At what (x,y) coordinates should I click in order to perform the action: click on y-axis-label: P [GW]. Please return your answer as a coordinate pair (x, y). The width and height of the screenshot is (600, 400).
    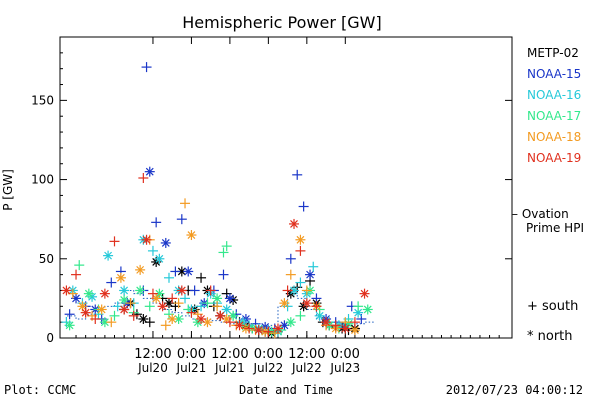
    Looking at the image, I should click on (8, 190).